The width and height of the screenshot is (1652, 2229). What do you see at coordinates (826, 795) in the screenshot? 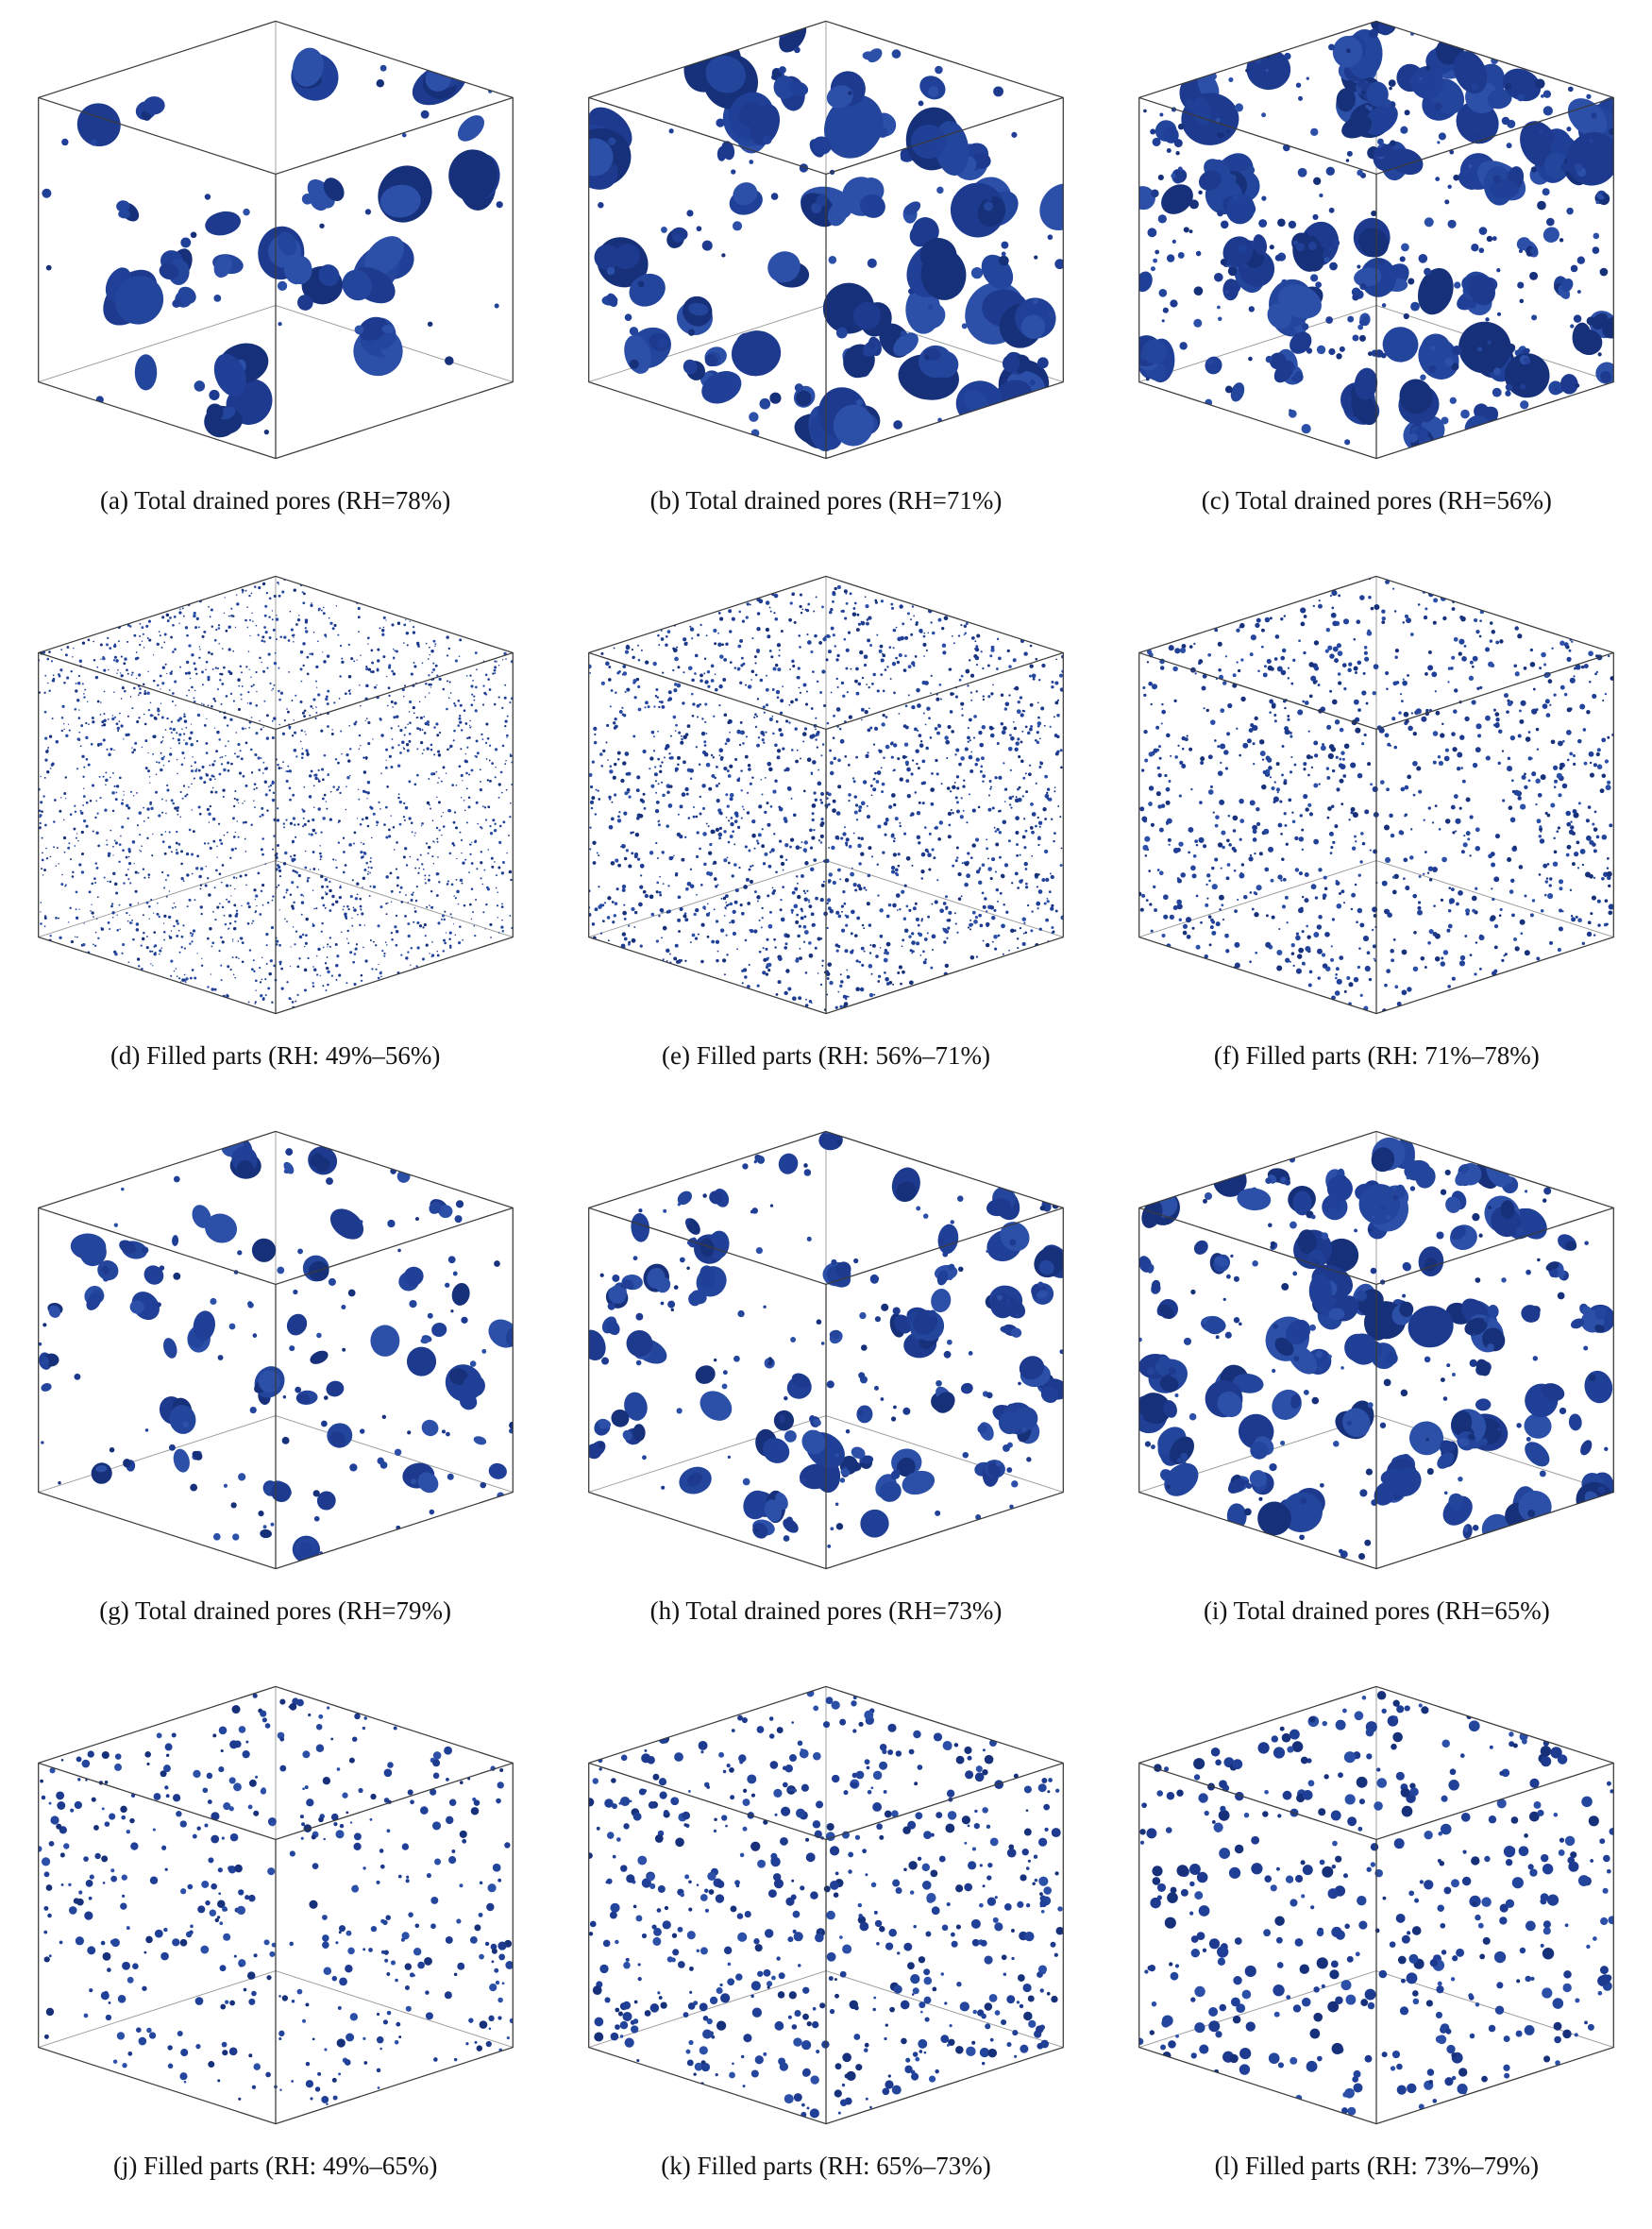
I see `pore-structure-3d-e` at bounding box center [826, 795].